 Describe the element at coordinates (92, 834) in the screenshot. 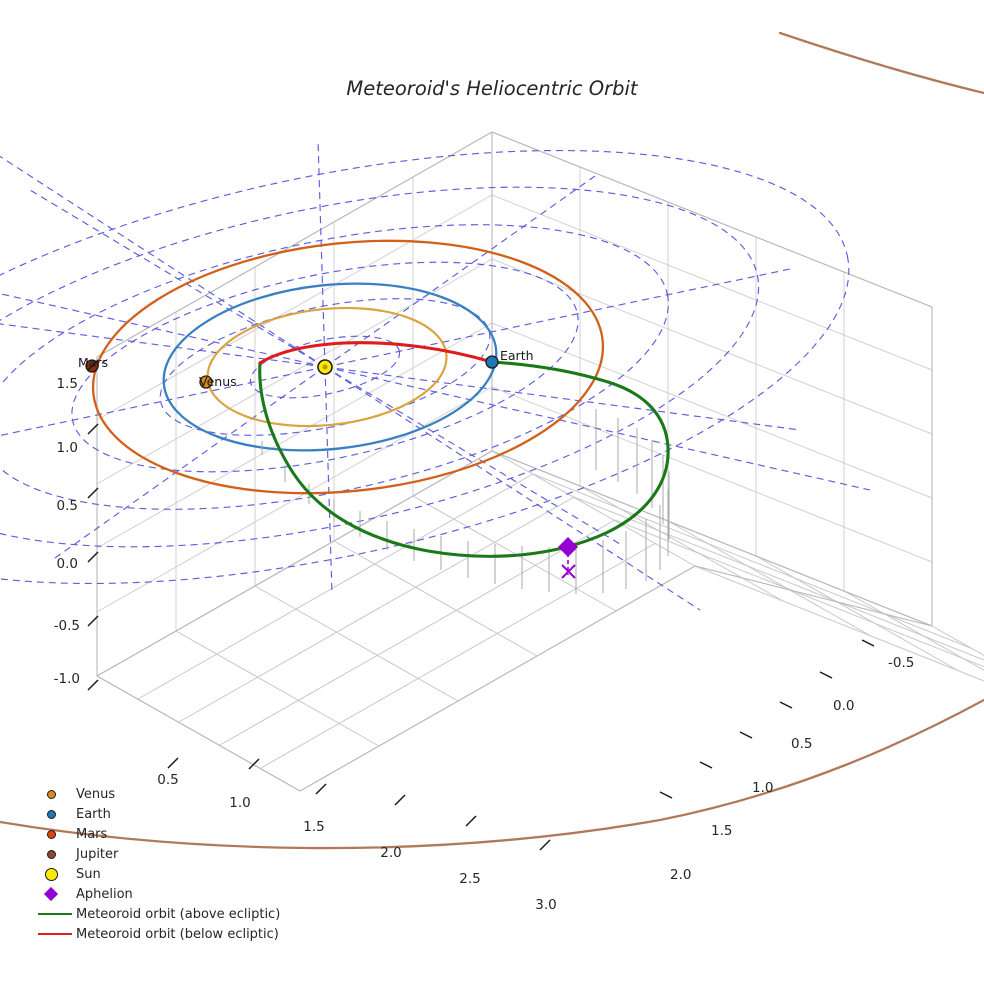

I see `legend-item-label: Mars` at that location.